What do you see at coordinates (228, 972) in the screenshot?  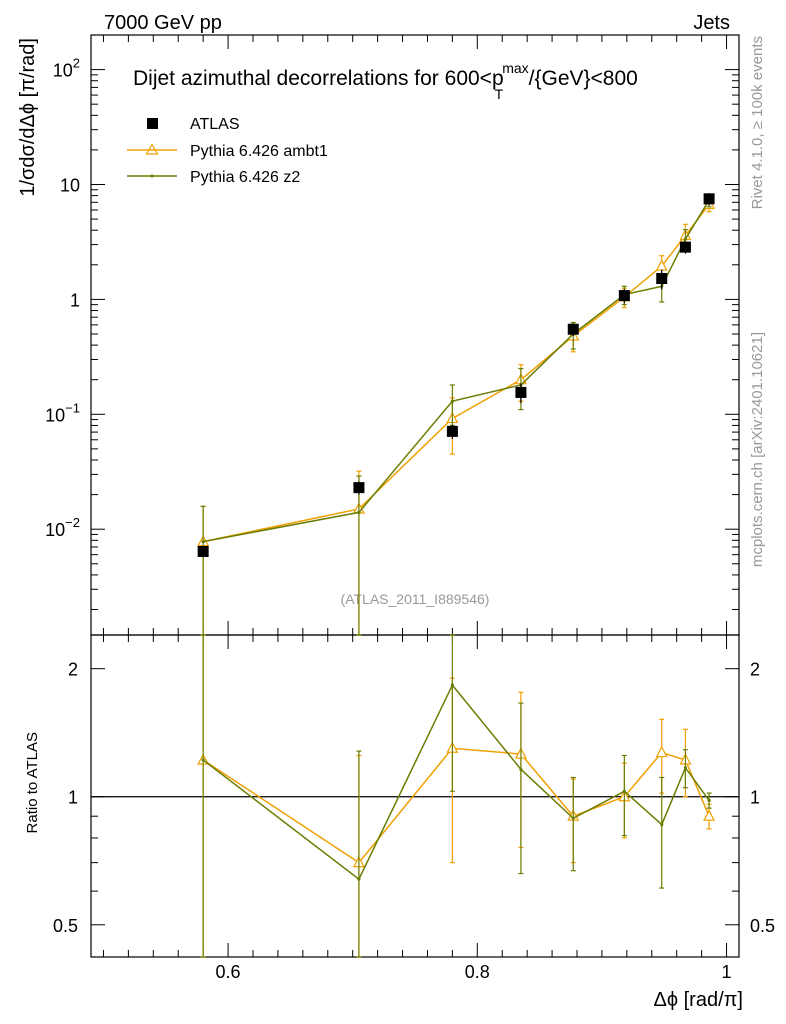 I see `x-tick-label: 0.6` at bounding box center [228, 972].